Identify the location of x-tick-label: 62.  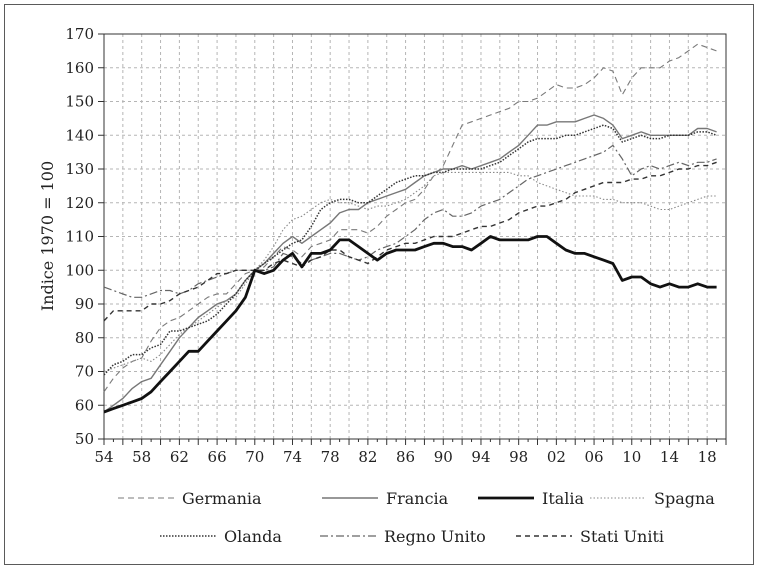
(179, 457).